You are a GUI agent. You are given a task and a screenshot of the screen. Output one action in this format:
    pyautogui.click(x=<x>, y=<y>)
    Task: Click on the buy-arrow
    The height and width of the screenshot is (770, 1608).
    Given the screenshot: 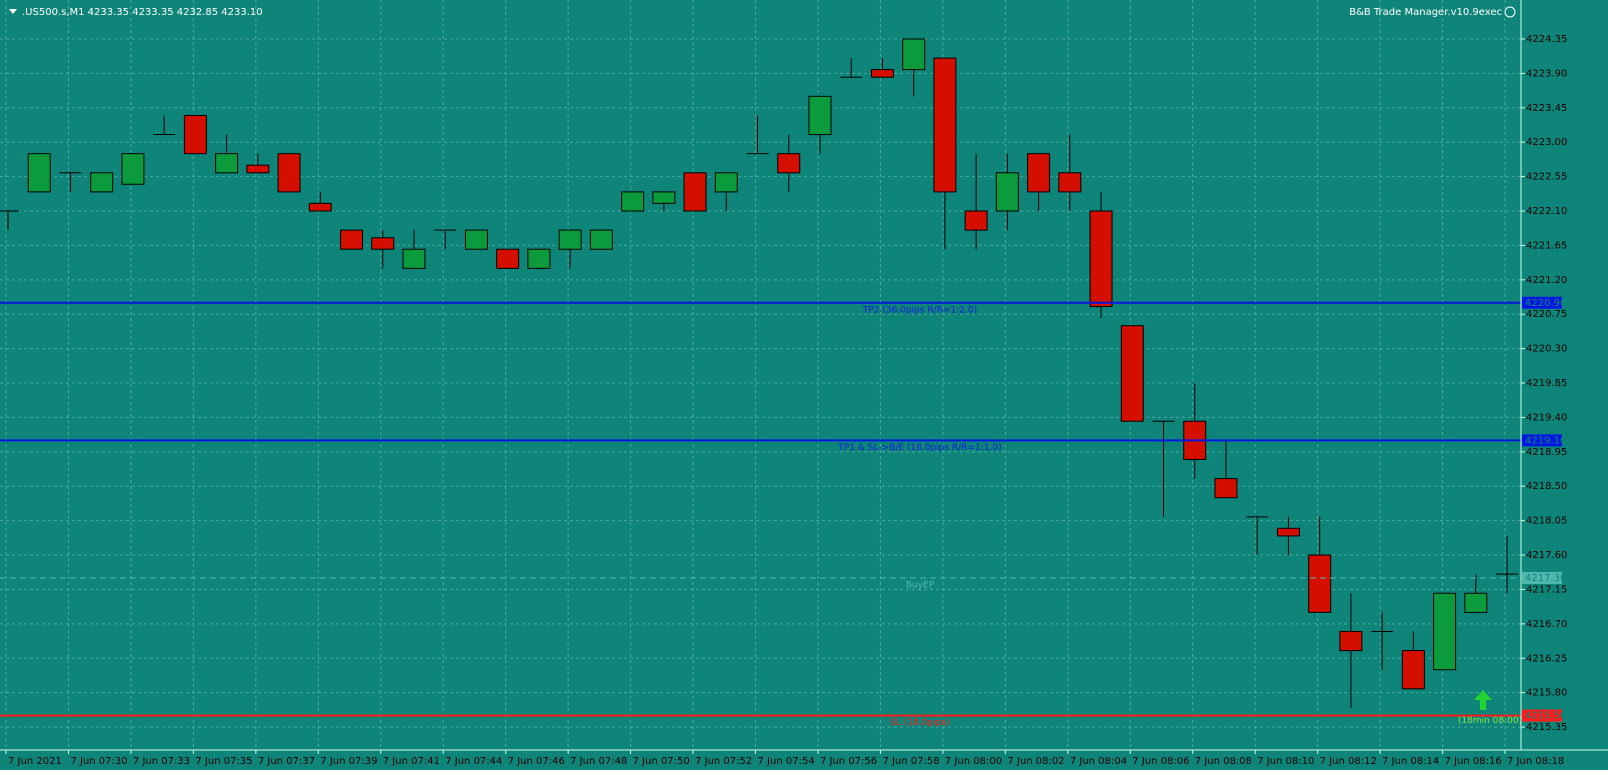 What is the action you would take?
    pyautogui.click(x=1483, y=700)
    